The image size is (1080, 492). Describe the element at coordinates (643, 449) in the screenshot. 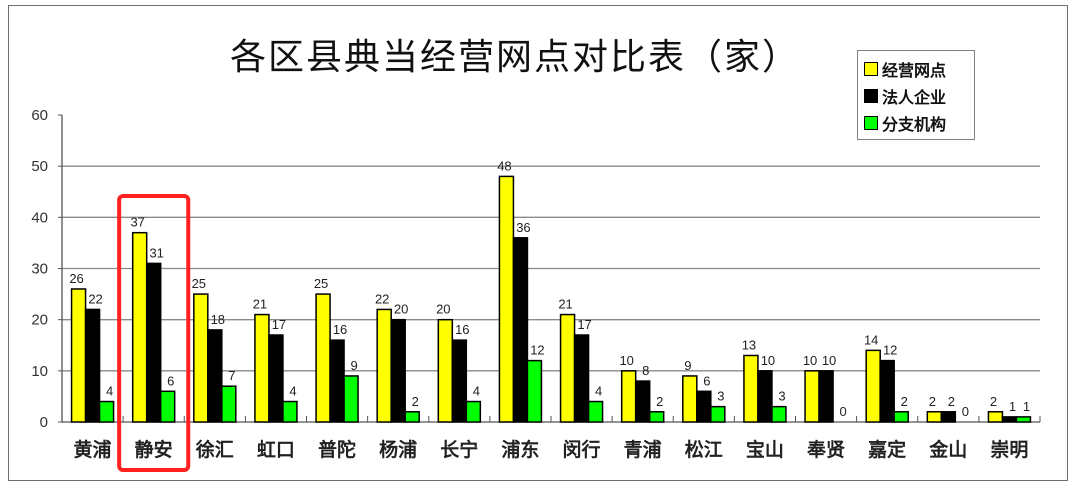

I see `x-category-label: 青浦` at that location.